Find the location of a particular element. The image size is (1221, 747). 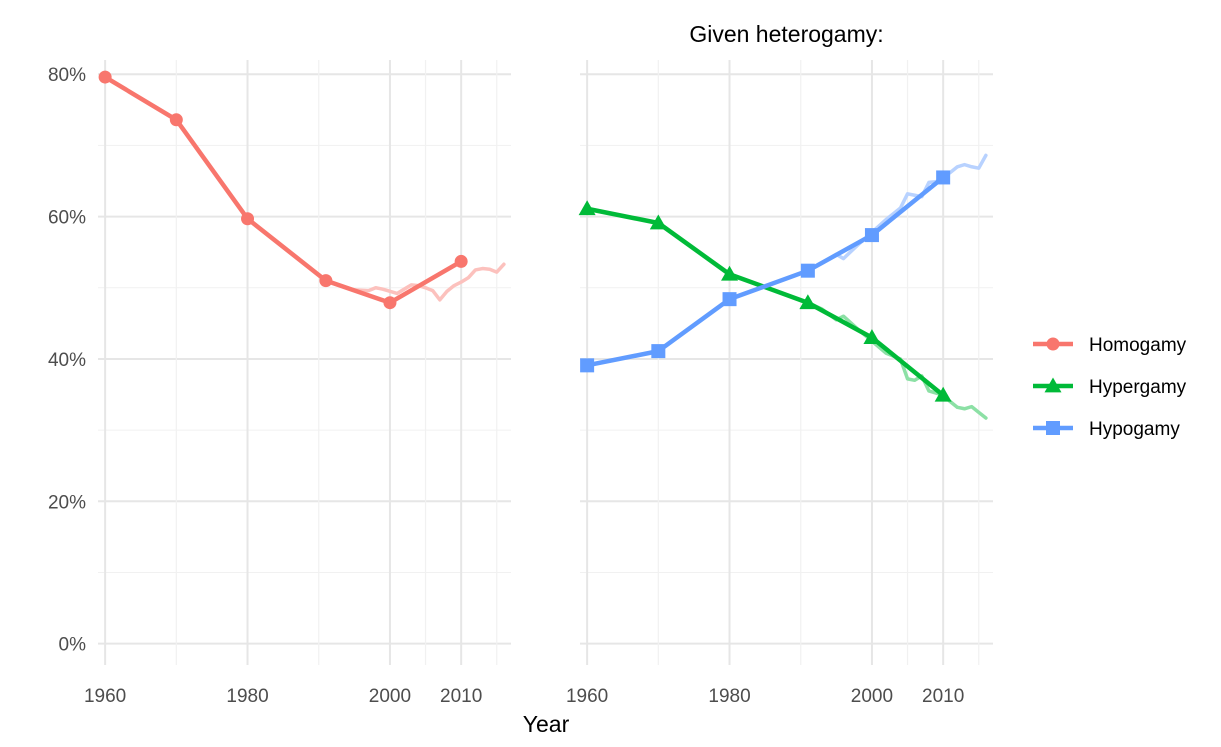

y-tick-label: 60% is located at coordinates (67, 218).